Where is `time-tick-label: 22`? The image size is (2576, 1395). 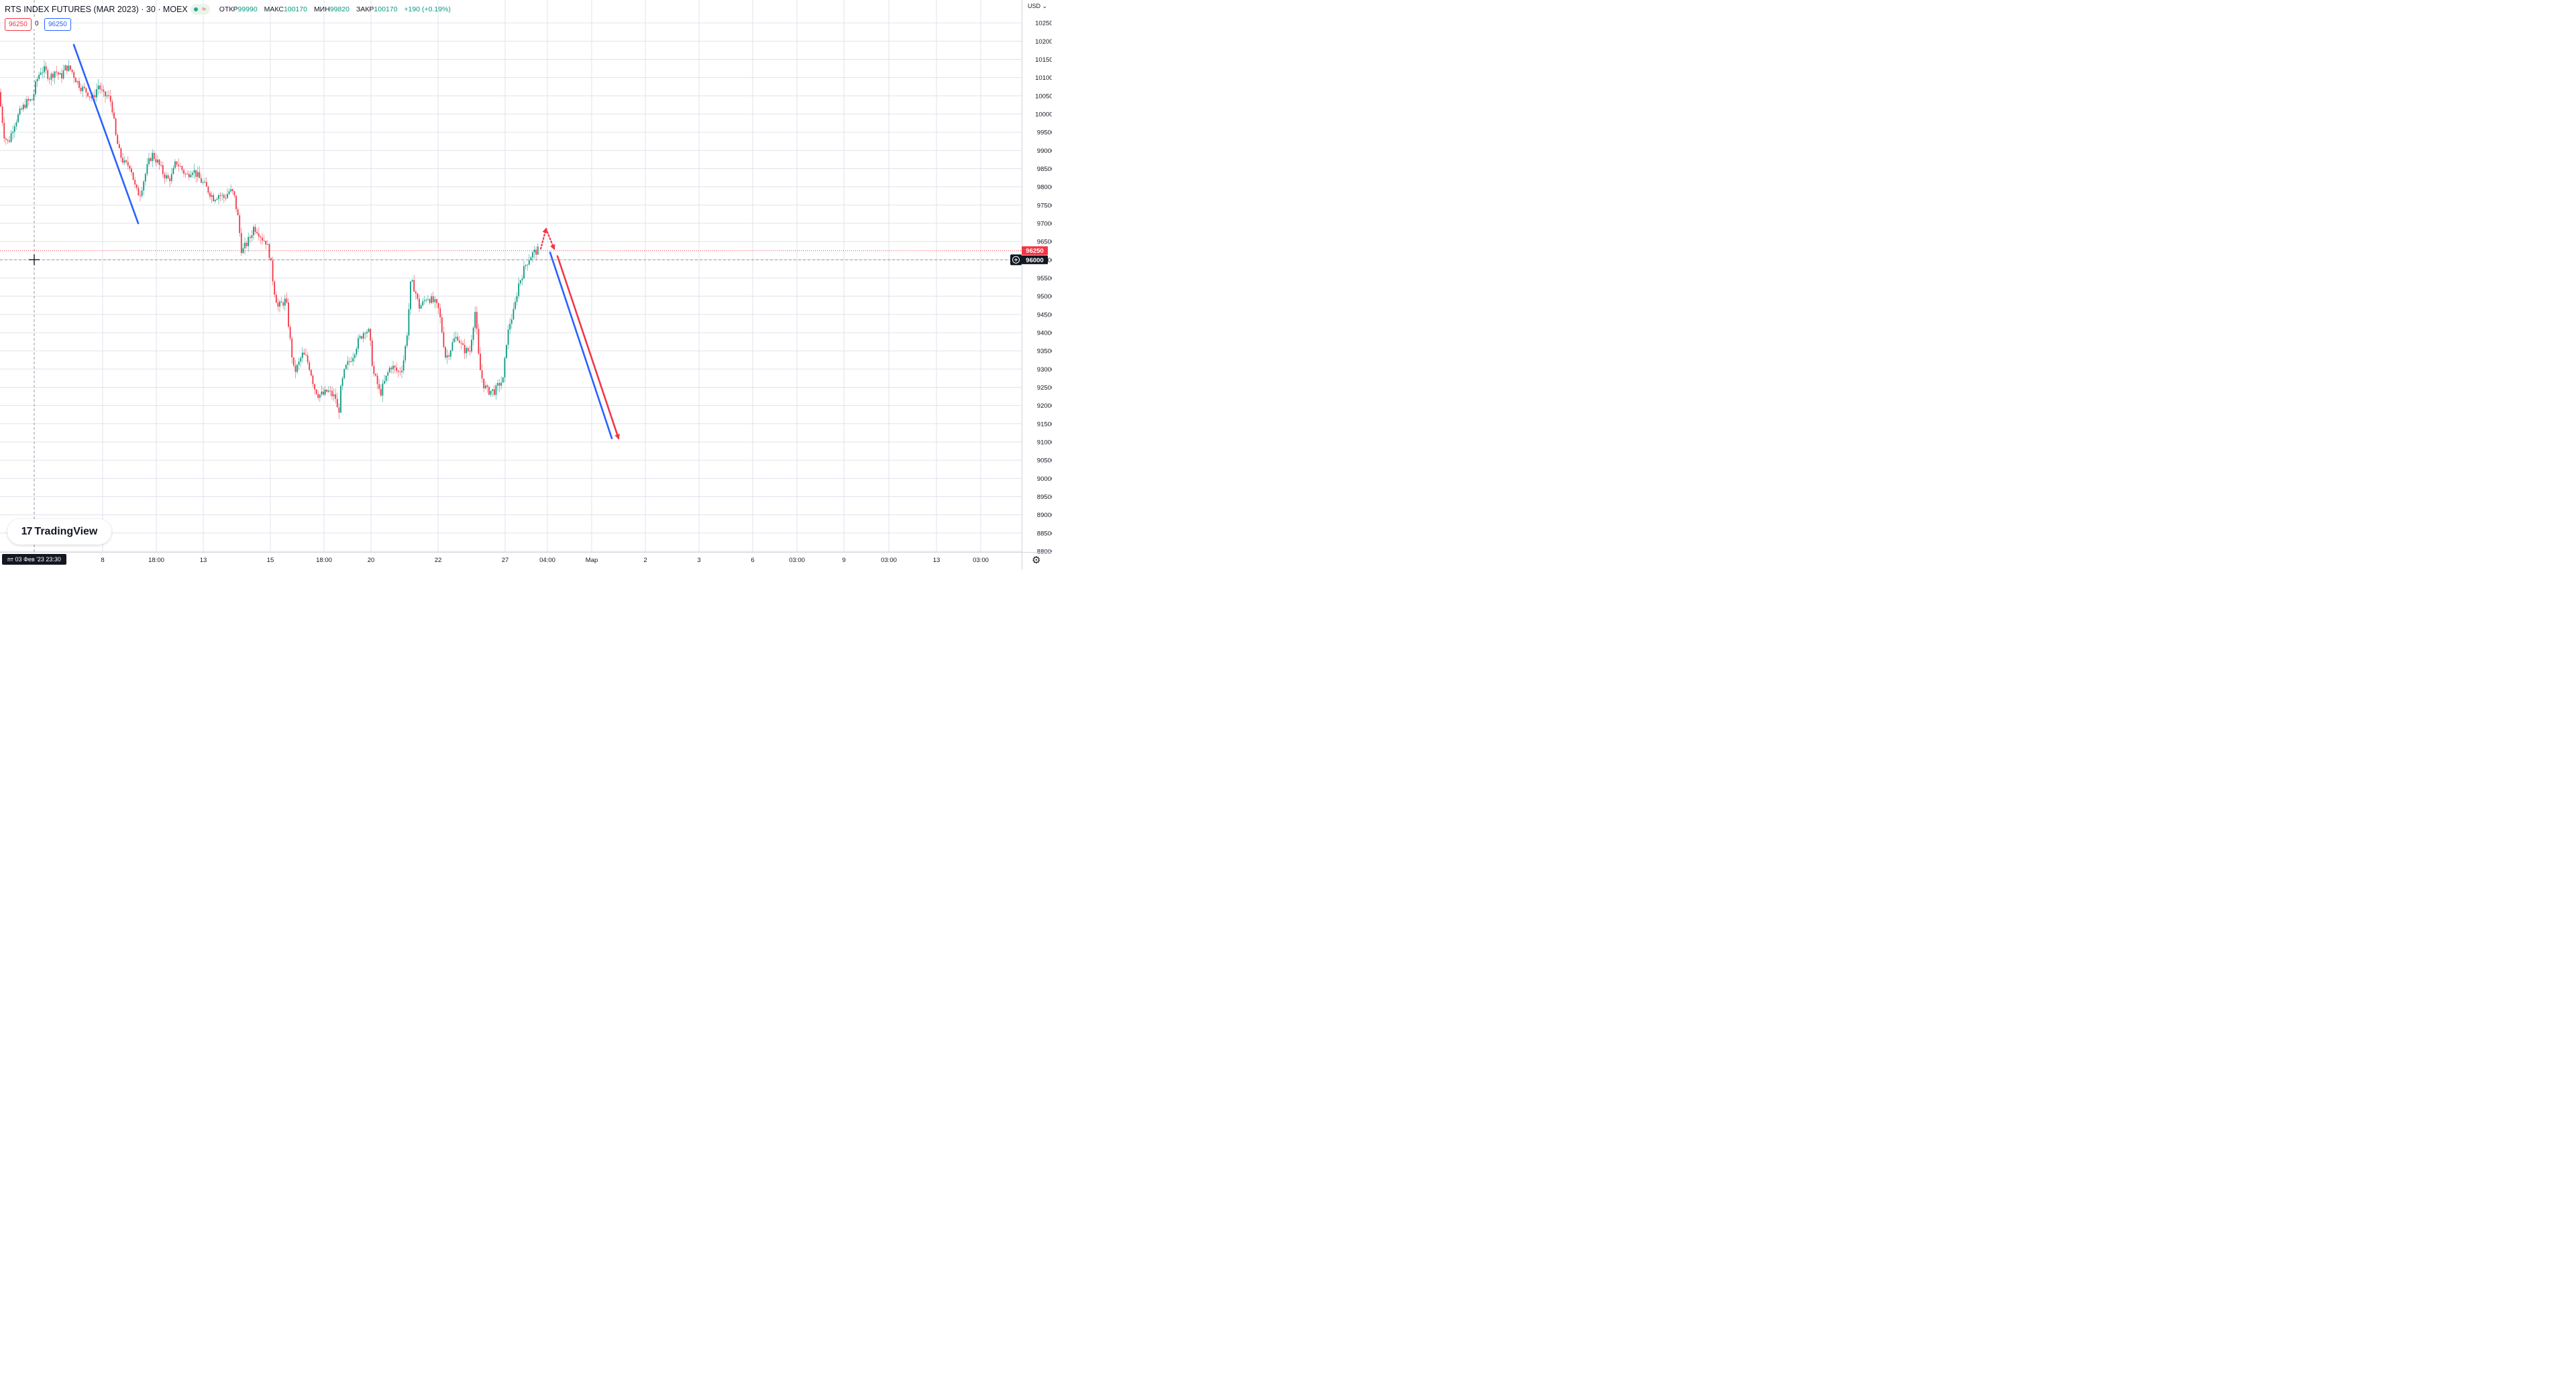
time-tick-label: 22 is located at coordinates (438, 560).